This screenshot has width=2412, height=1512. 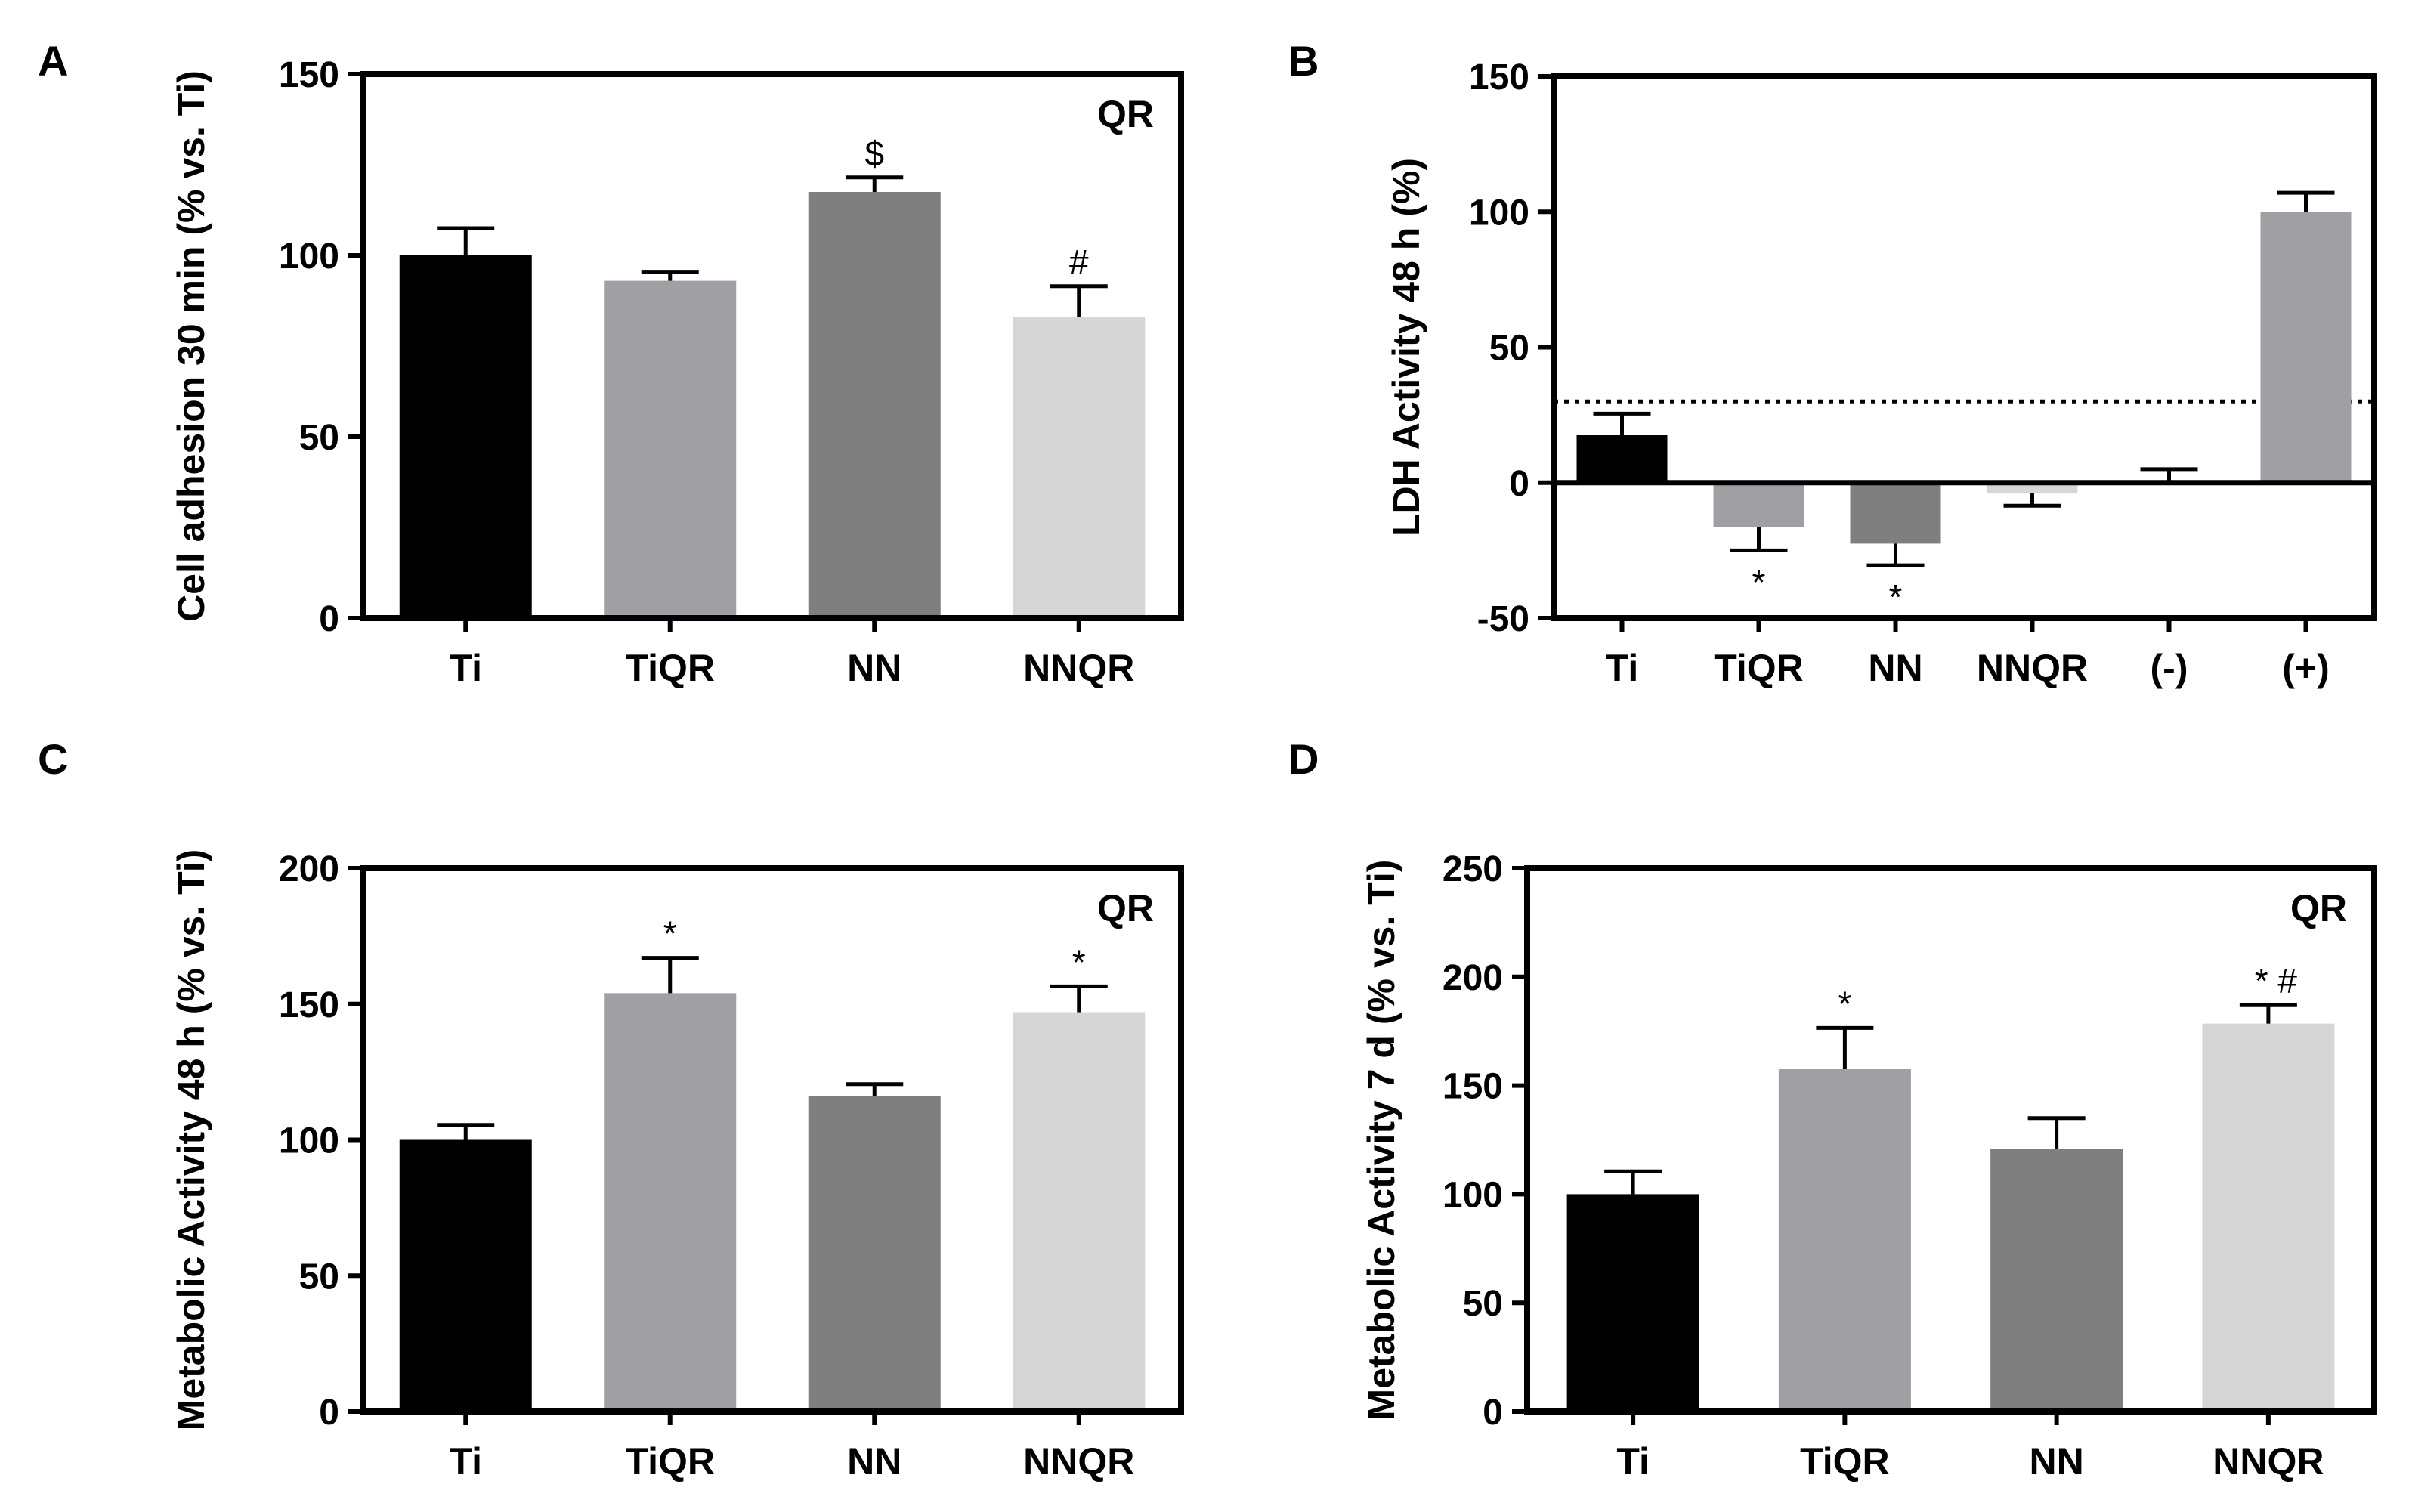 I want to click on y-axis-label: Metabolic Activity 7 d (% vs. Ti), so click(x=1381, y=1140).